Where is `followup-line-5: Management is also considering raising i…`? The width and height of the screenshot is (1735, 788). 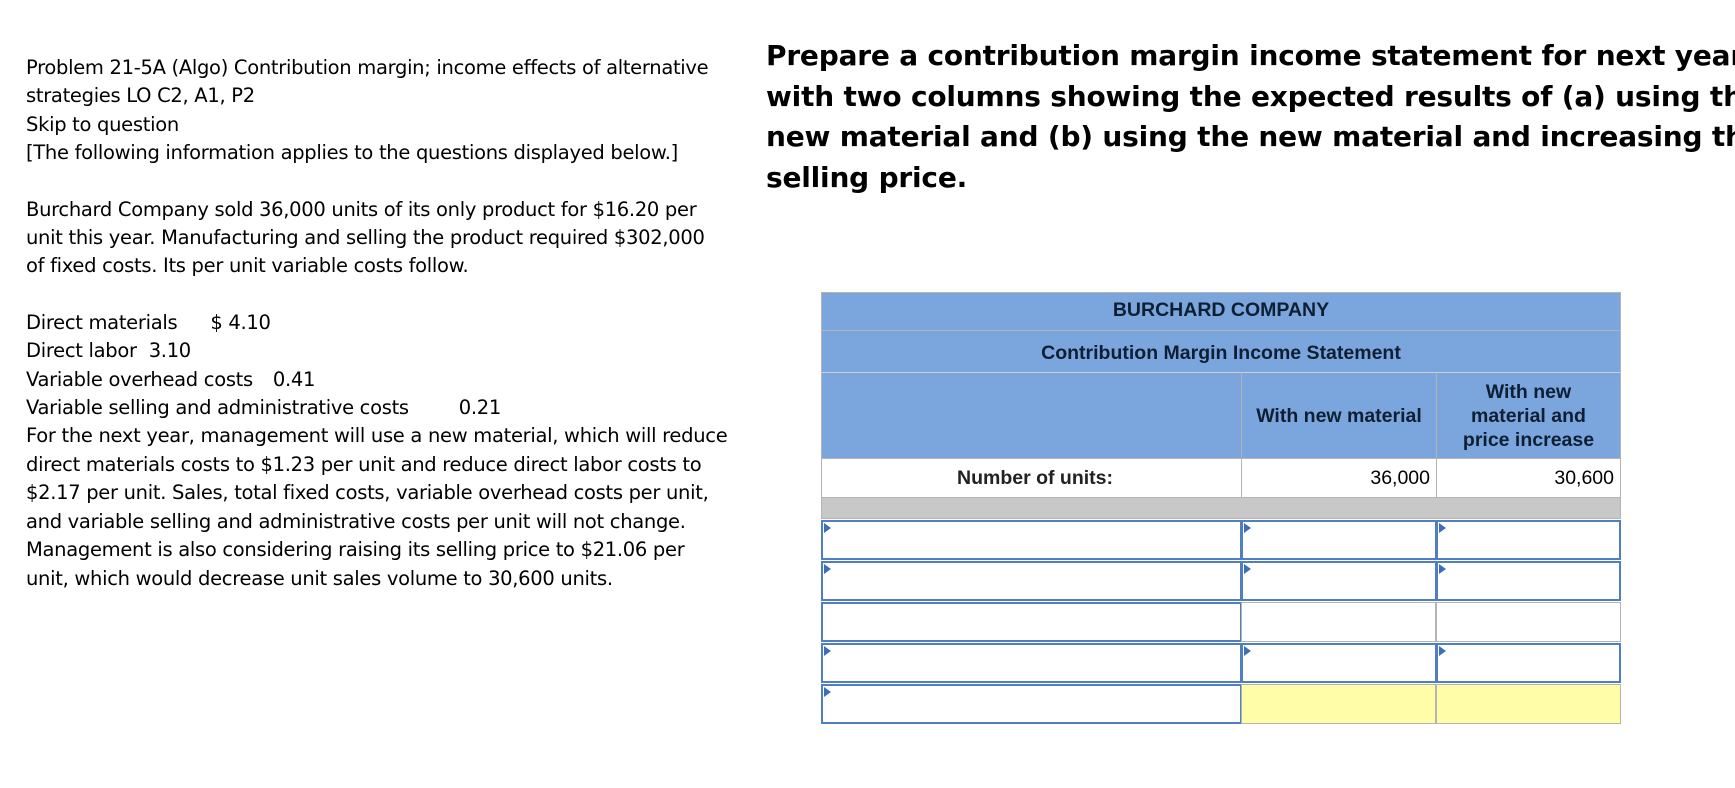 followup-line-5: Management is also considering raising i… is located at coordinates (355, 550).